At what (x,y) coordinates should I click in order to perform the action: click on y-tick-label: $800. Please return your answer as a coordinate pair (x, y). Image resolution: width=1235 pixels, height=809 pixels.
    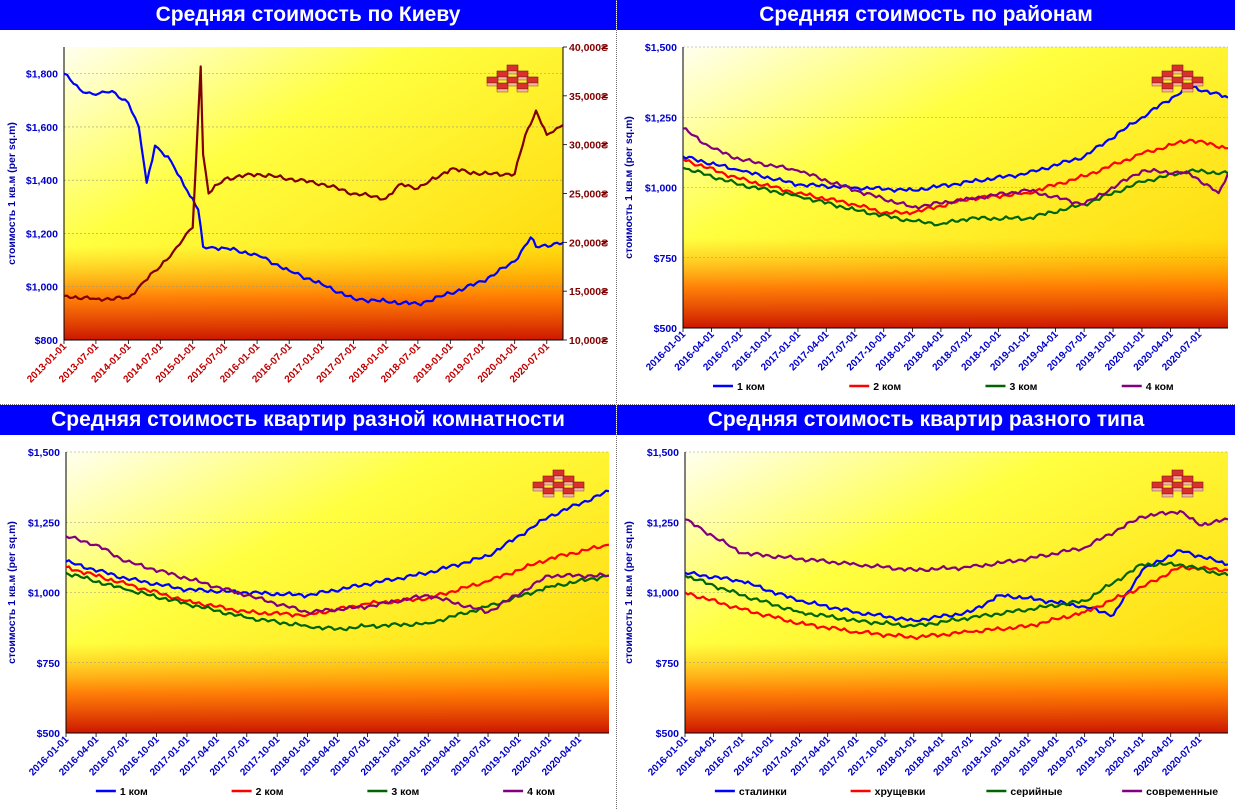
    Looking at the image, I should click on (47, 341).